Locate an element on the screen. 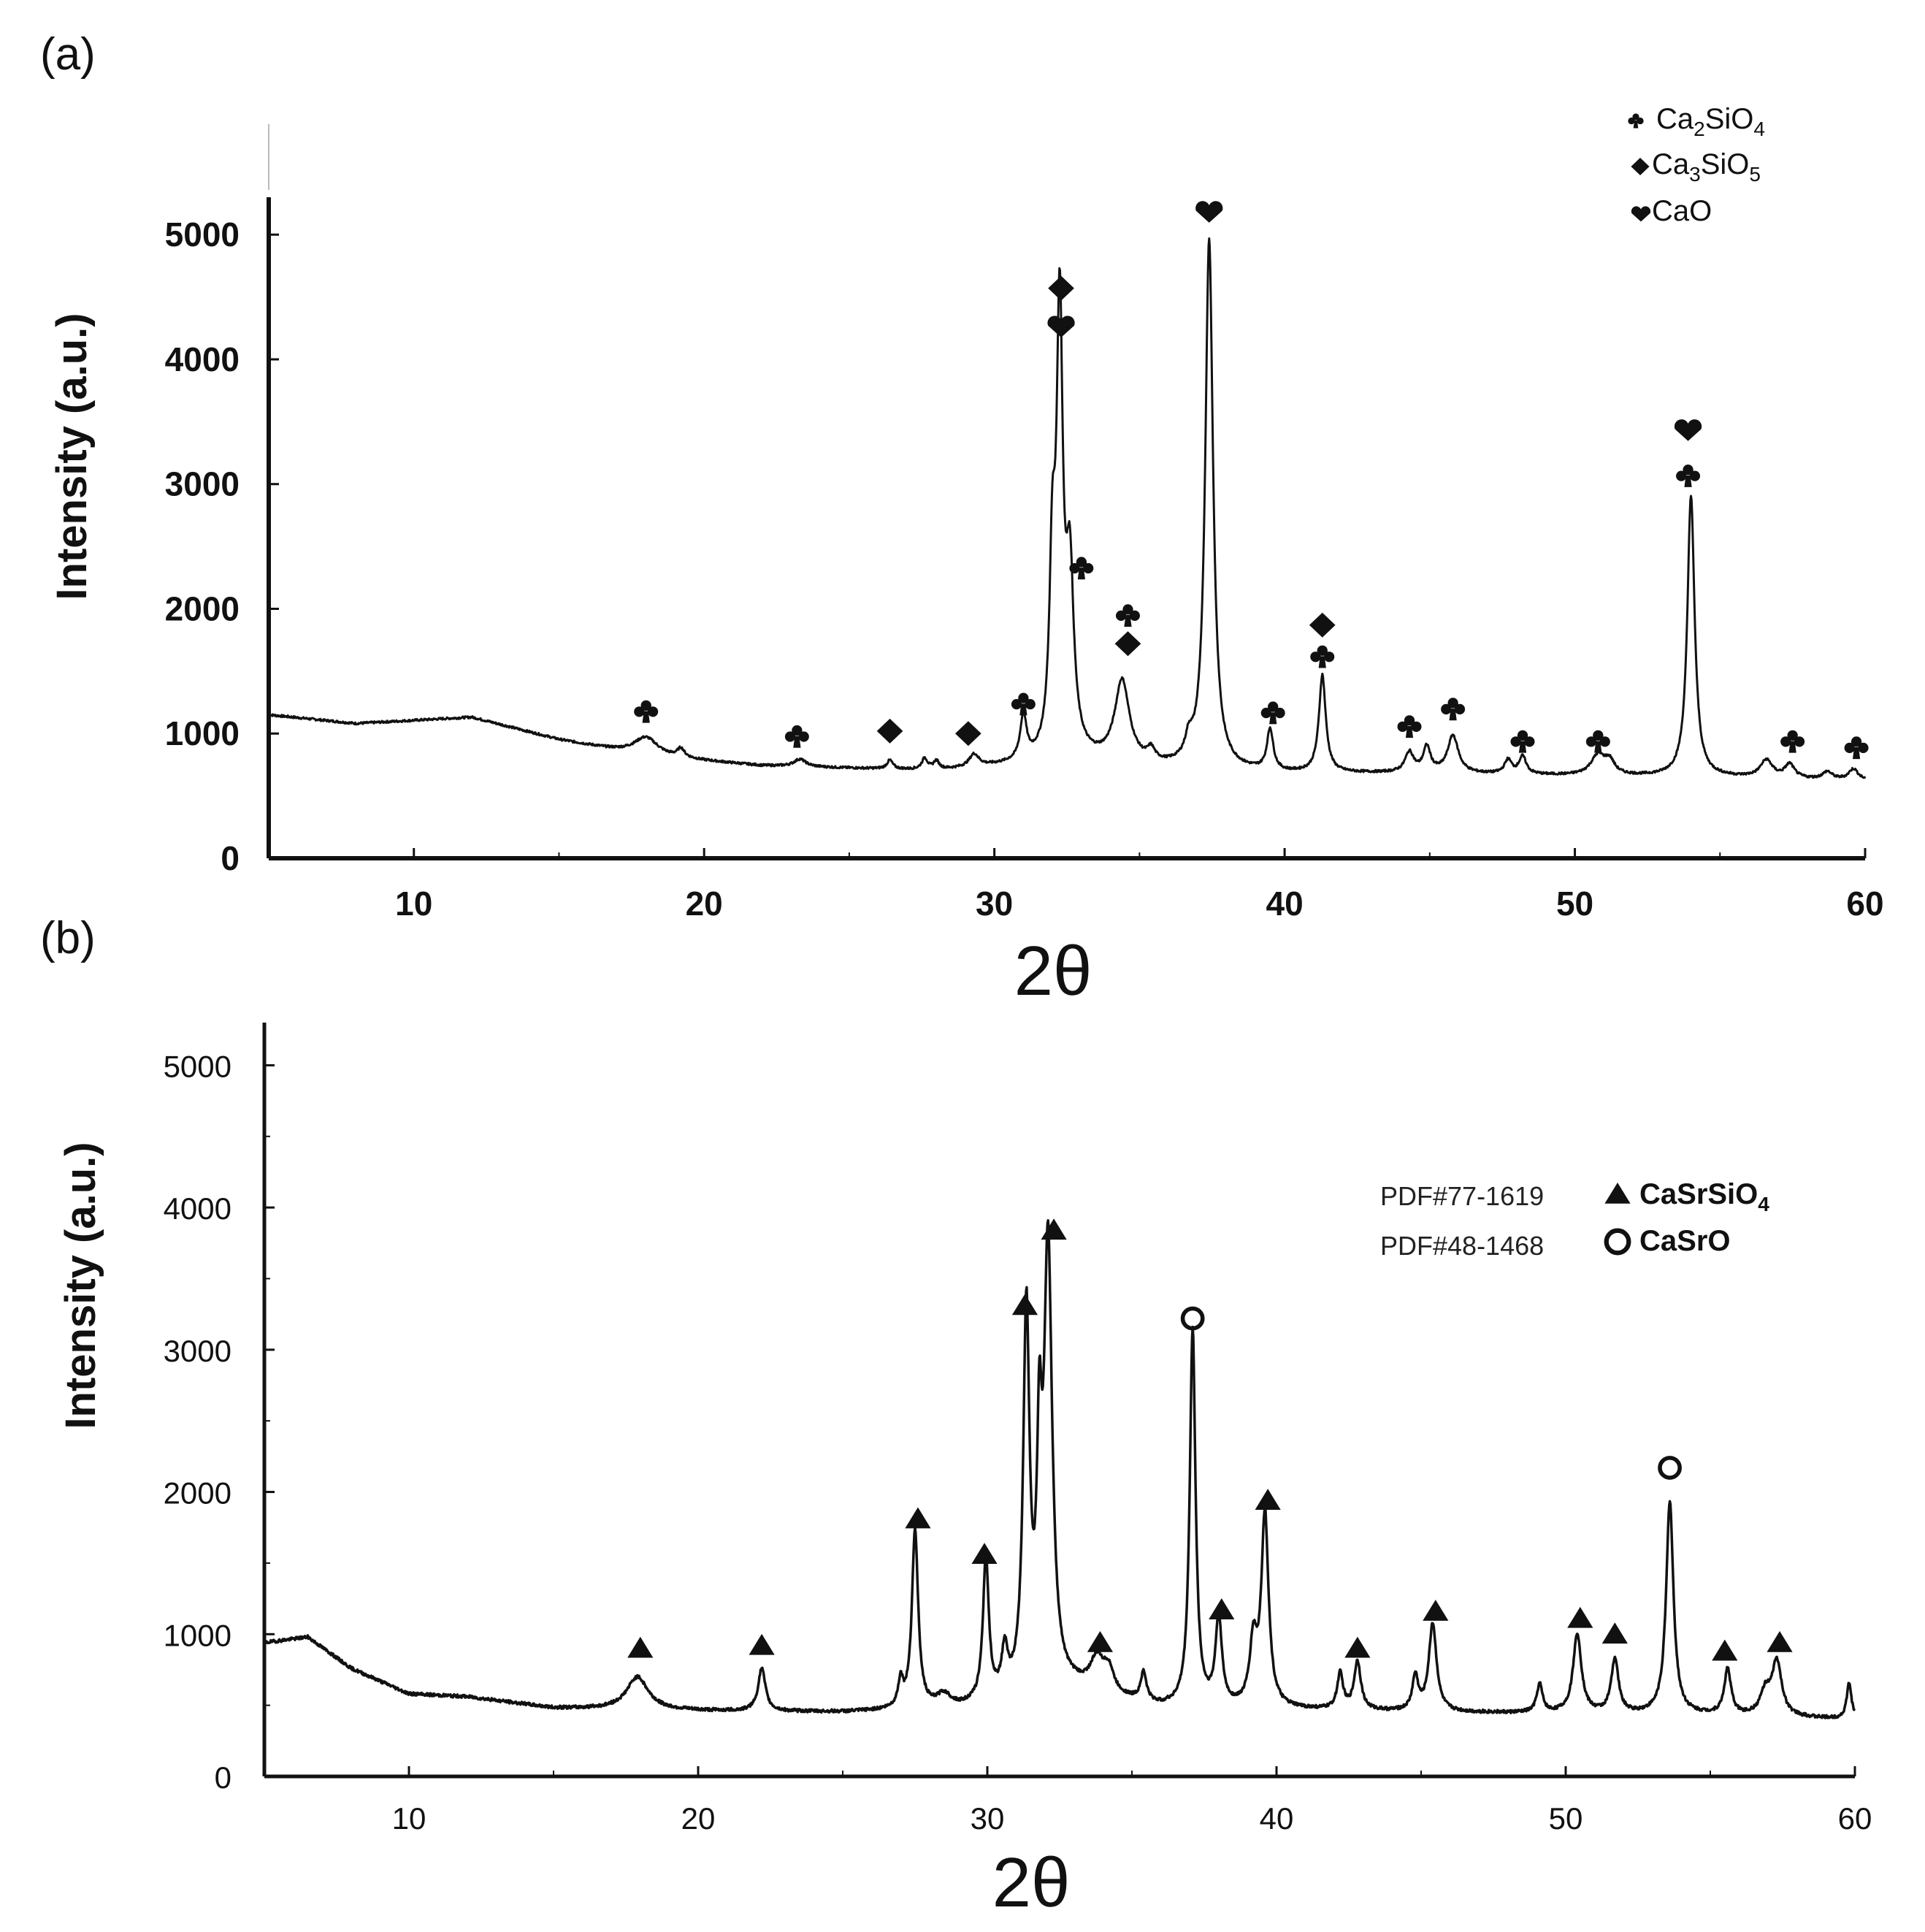 The height and width of the screenshot is (1932, 1925). legend-casrsio4-text: CaSrSiO is located at coordinates (1698, 1194).